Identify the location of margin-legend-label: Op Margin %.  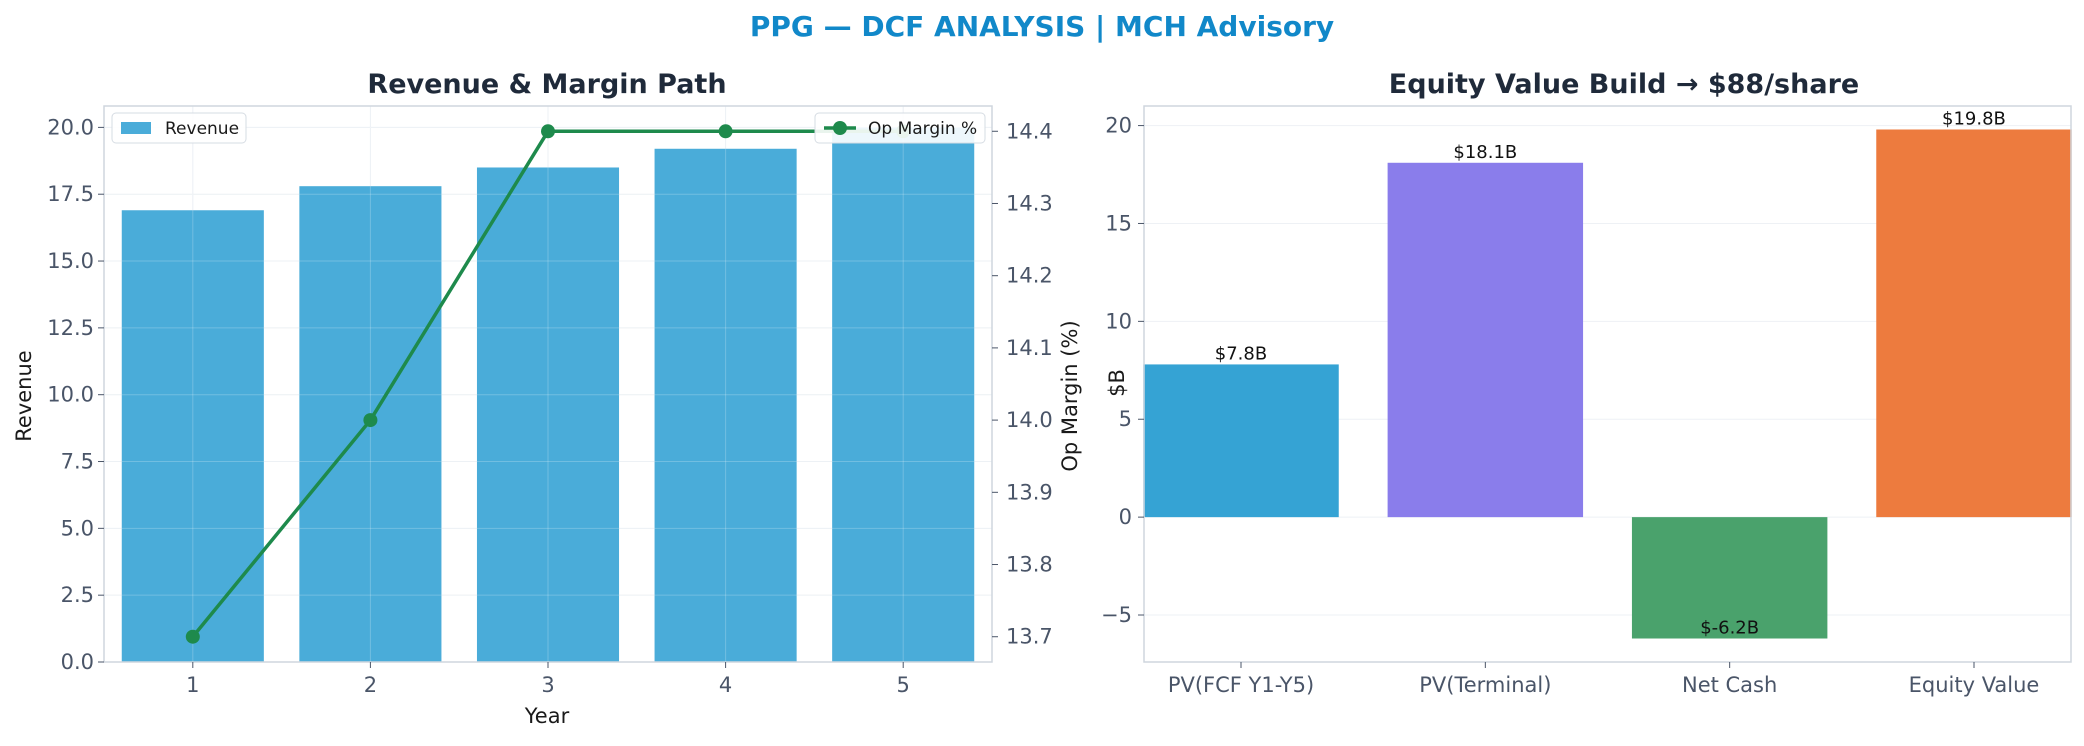
(922, 129).